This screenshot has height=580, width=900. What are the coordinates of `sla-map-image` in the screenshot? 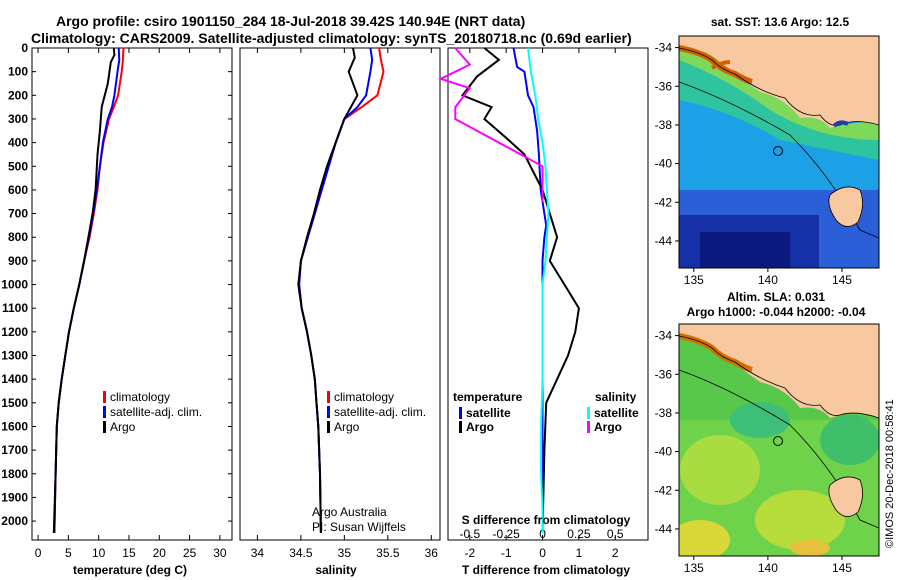 It's located at (779, 440).